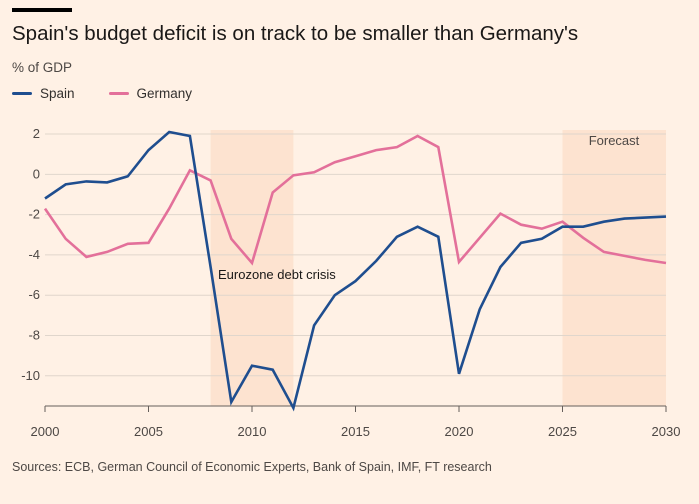 This screenshot has height=504, width=699. I want to click on x-tick-label: 2030, so click(666, 431).